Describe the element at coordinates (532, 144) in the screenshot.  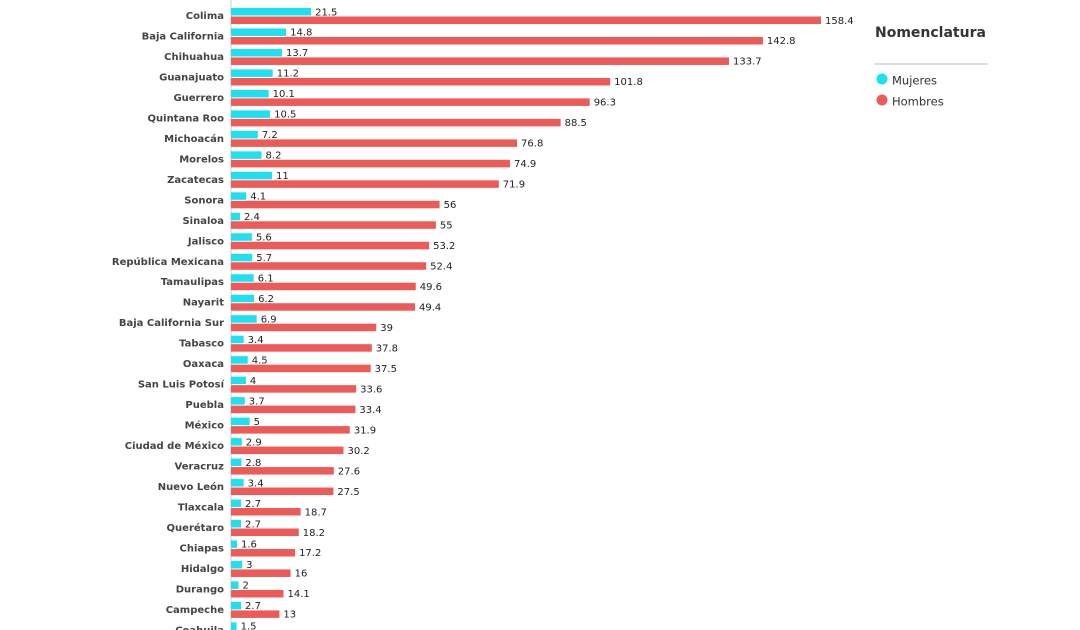
I see `value-label: 76.8` at that location.